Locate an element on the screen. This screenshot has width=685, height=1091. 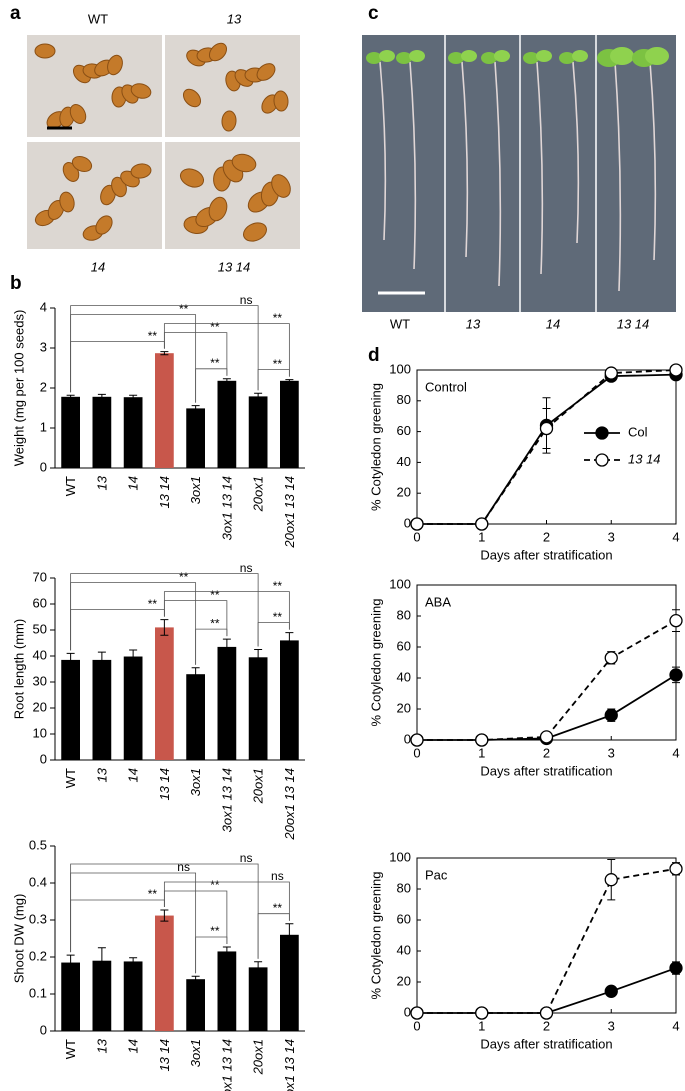
panel-letter: b is located at coordinates (16, 283).